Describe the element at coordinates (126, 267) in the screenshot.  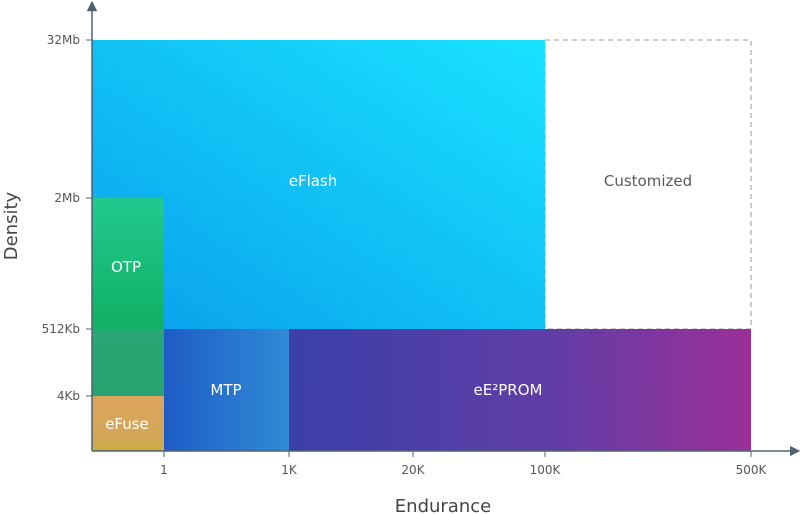
I see `label-otp: OTP` at that location.